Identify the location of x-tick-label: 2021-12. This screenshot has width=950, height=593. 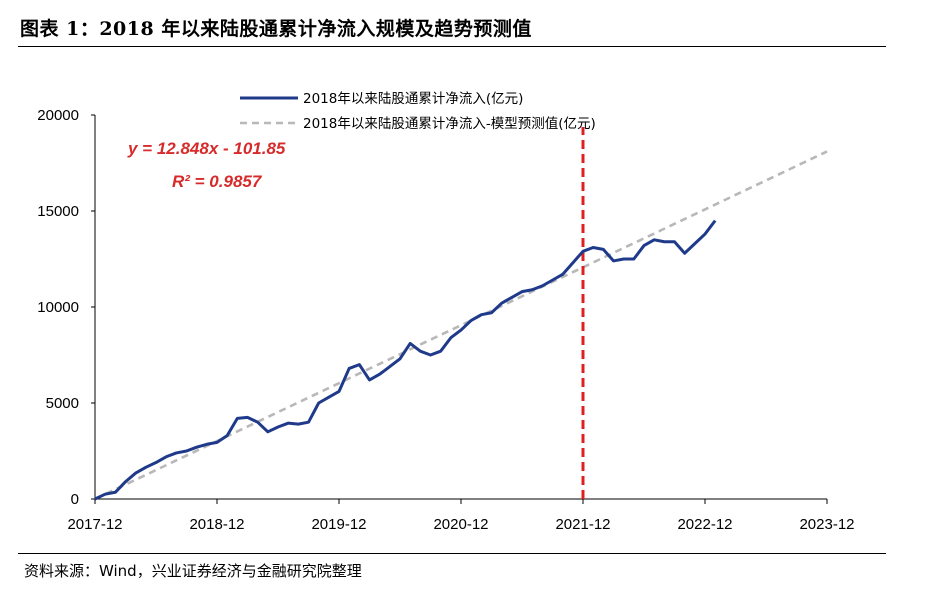
(582, 524).